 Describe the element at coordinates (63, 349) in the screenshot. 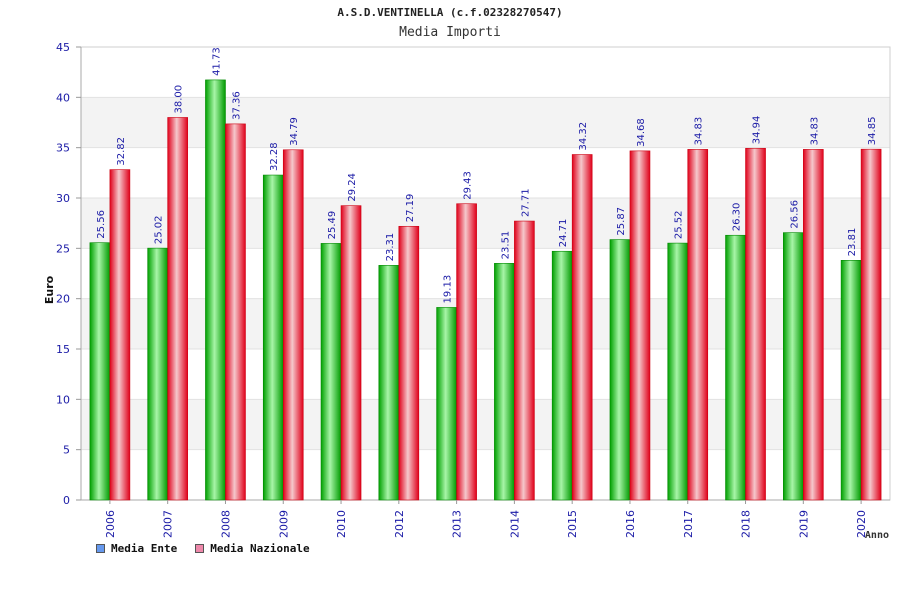

I see `y-tick-label: 15` at that location.